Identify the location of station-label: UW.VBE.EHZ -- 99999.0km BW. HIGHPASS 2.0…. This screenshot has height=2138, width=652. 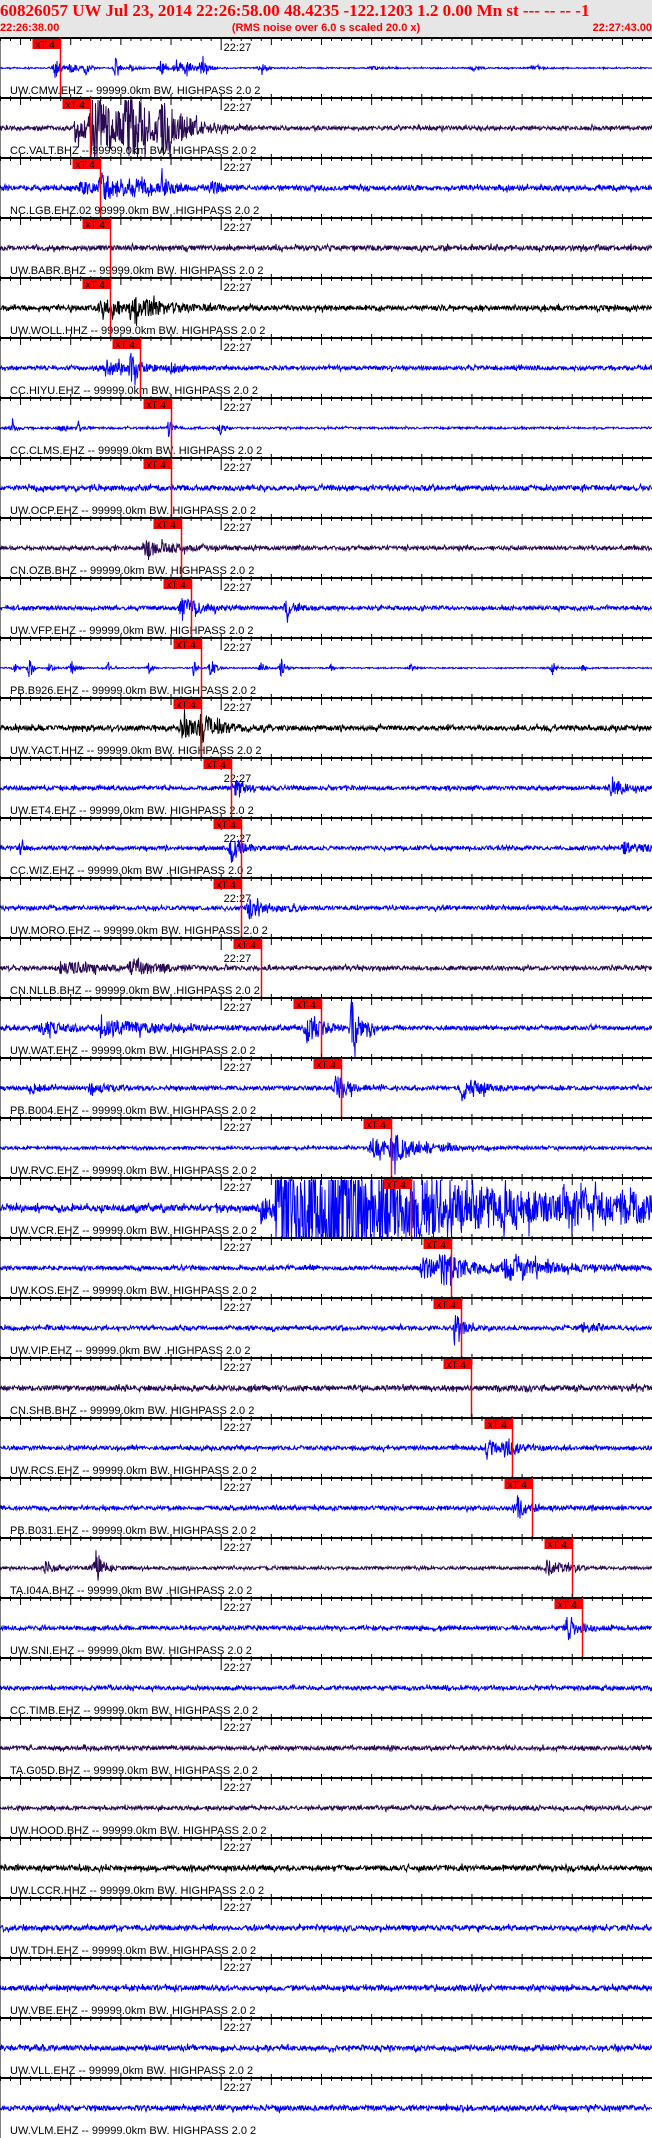
(133, 2011).